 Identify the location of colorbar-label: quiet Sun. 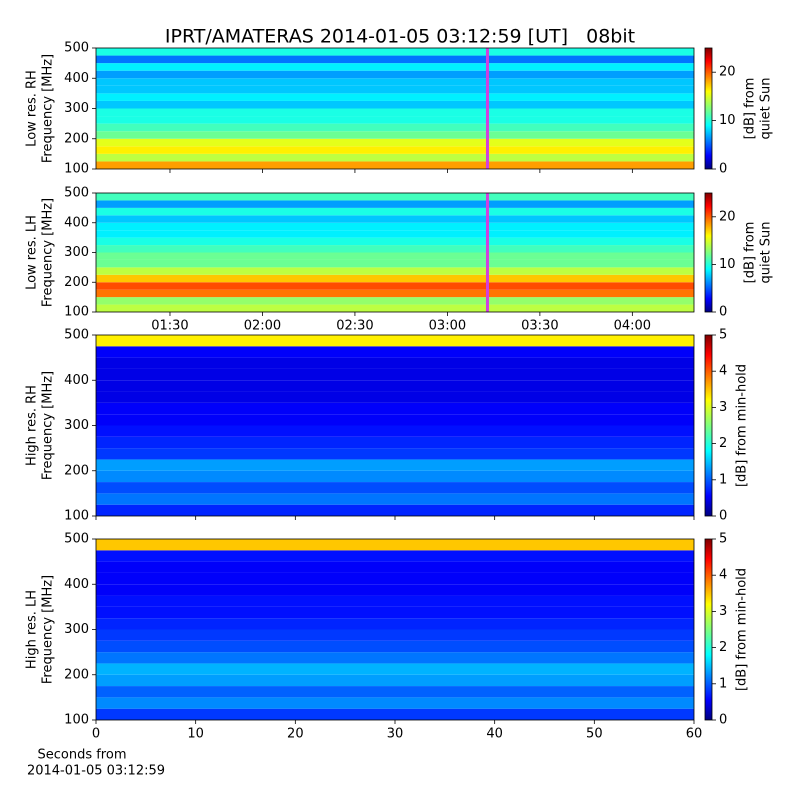
(766, 108).